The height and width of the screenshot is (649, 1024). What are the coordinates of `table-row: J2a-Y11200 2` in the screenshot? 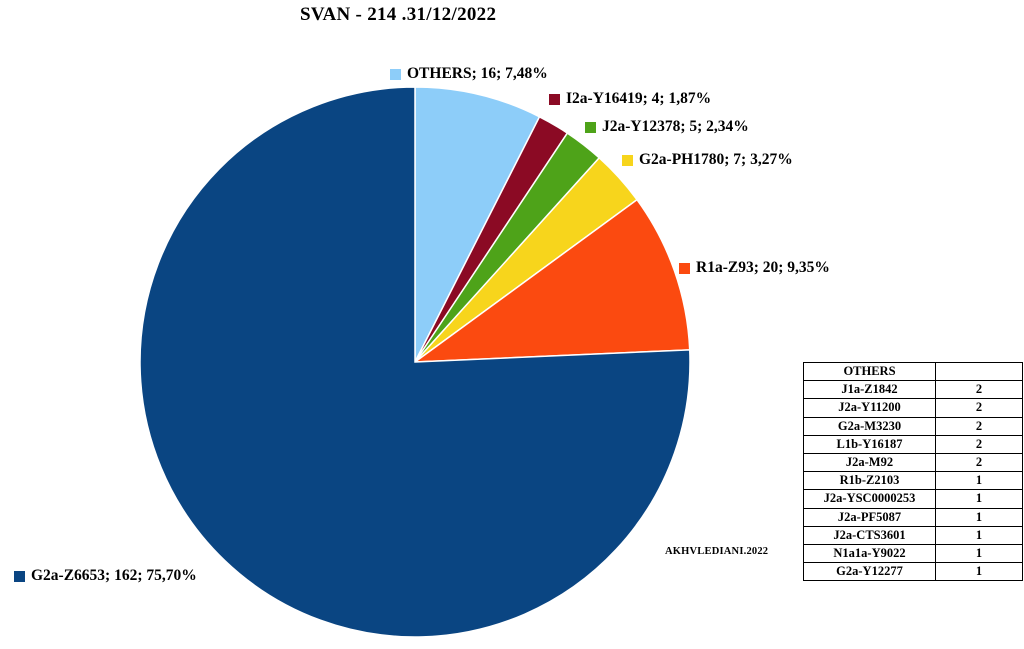 It's located at (913, 408).